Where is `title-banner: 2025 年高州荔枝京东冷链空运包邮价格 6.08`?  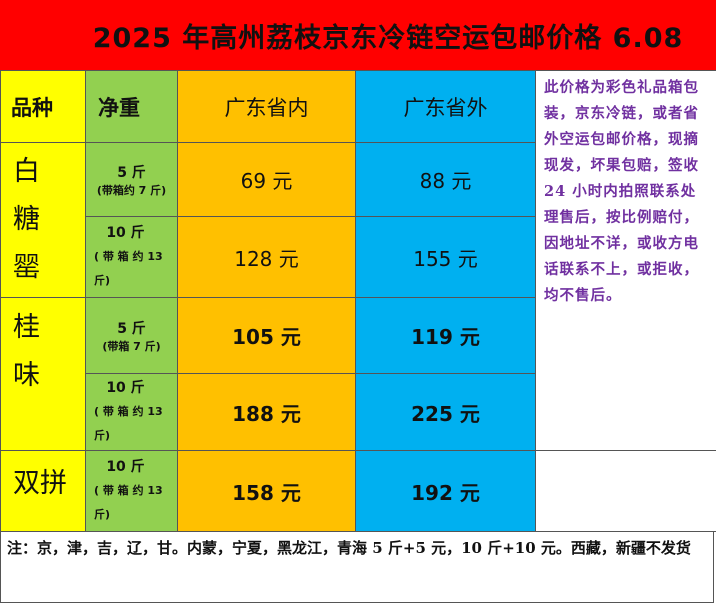 title-banner: 2025 年高州荔枝京东冷链空运包邮价格 6.08 is located at coordinates (358, 35).